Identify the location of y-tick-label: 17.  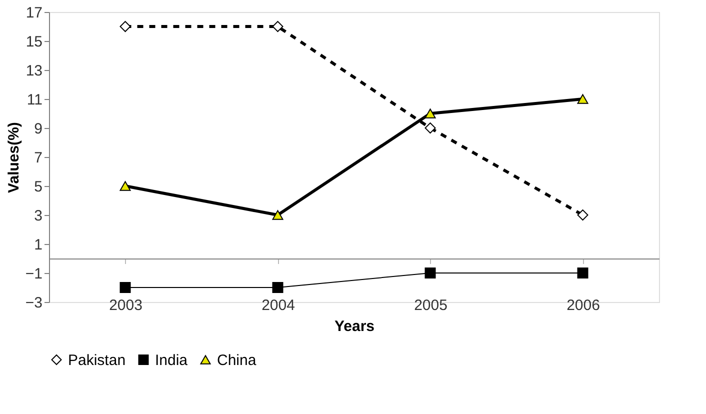
(34, 13).